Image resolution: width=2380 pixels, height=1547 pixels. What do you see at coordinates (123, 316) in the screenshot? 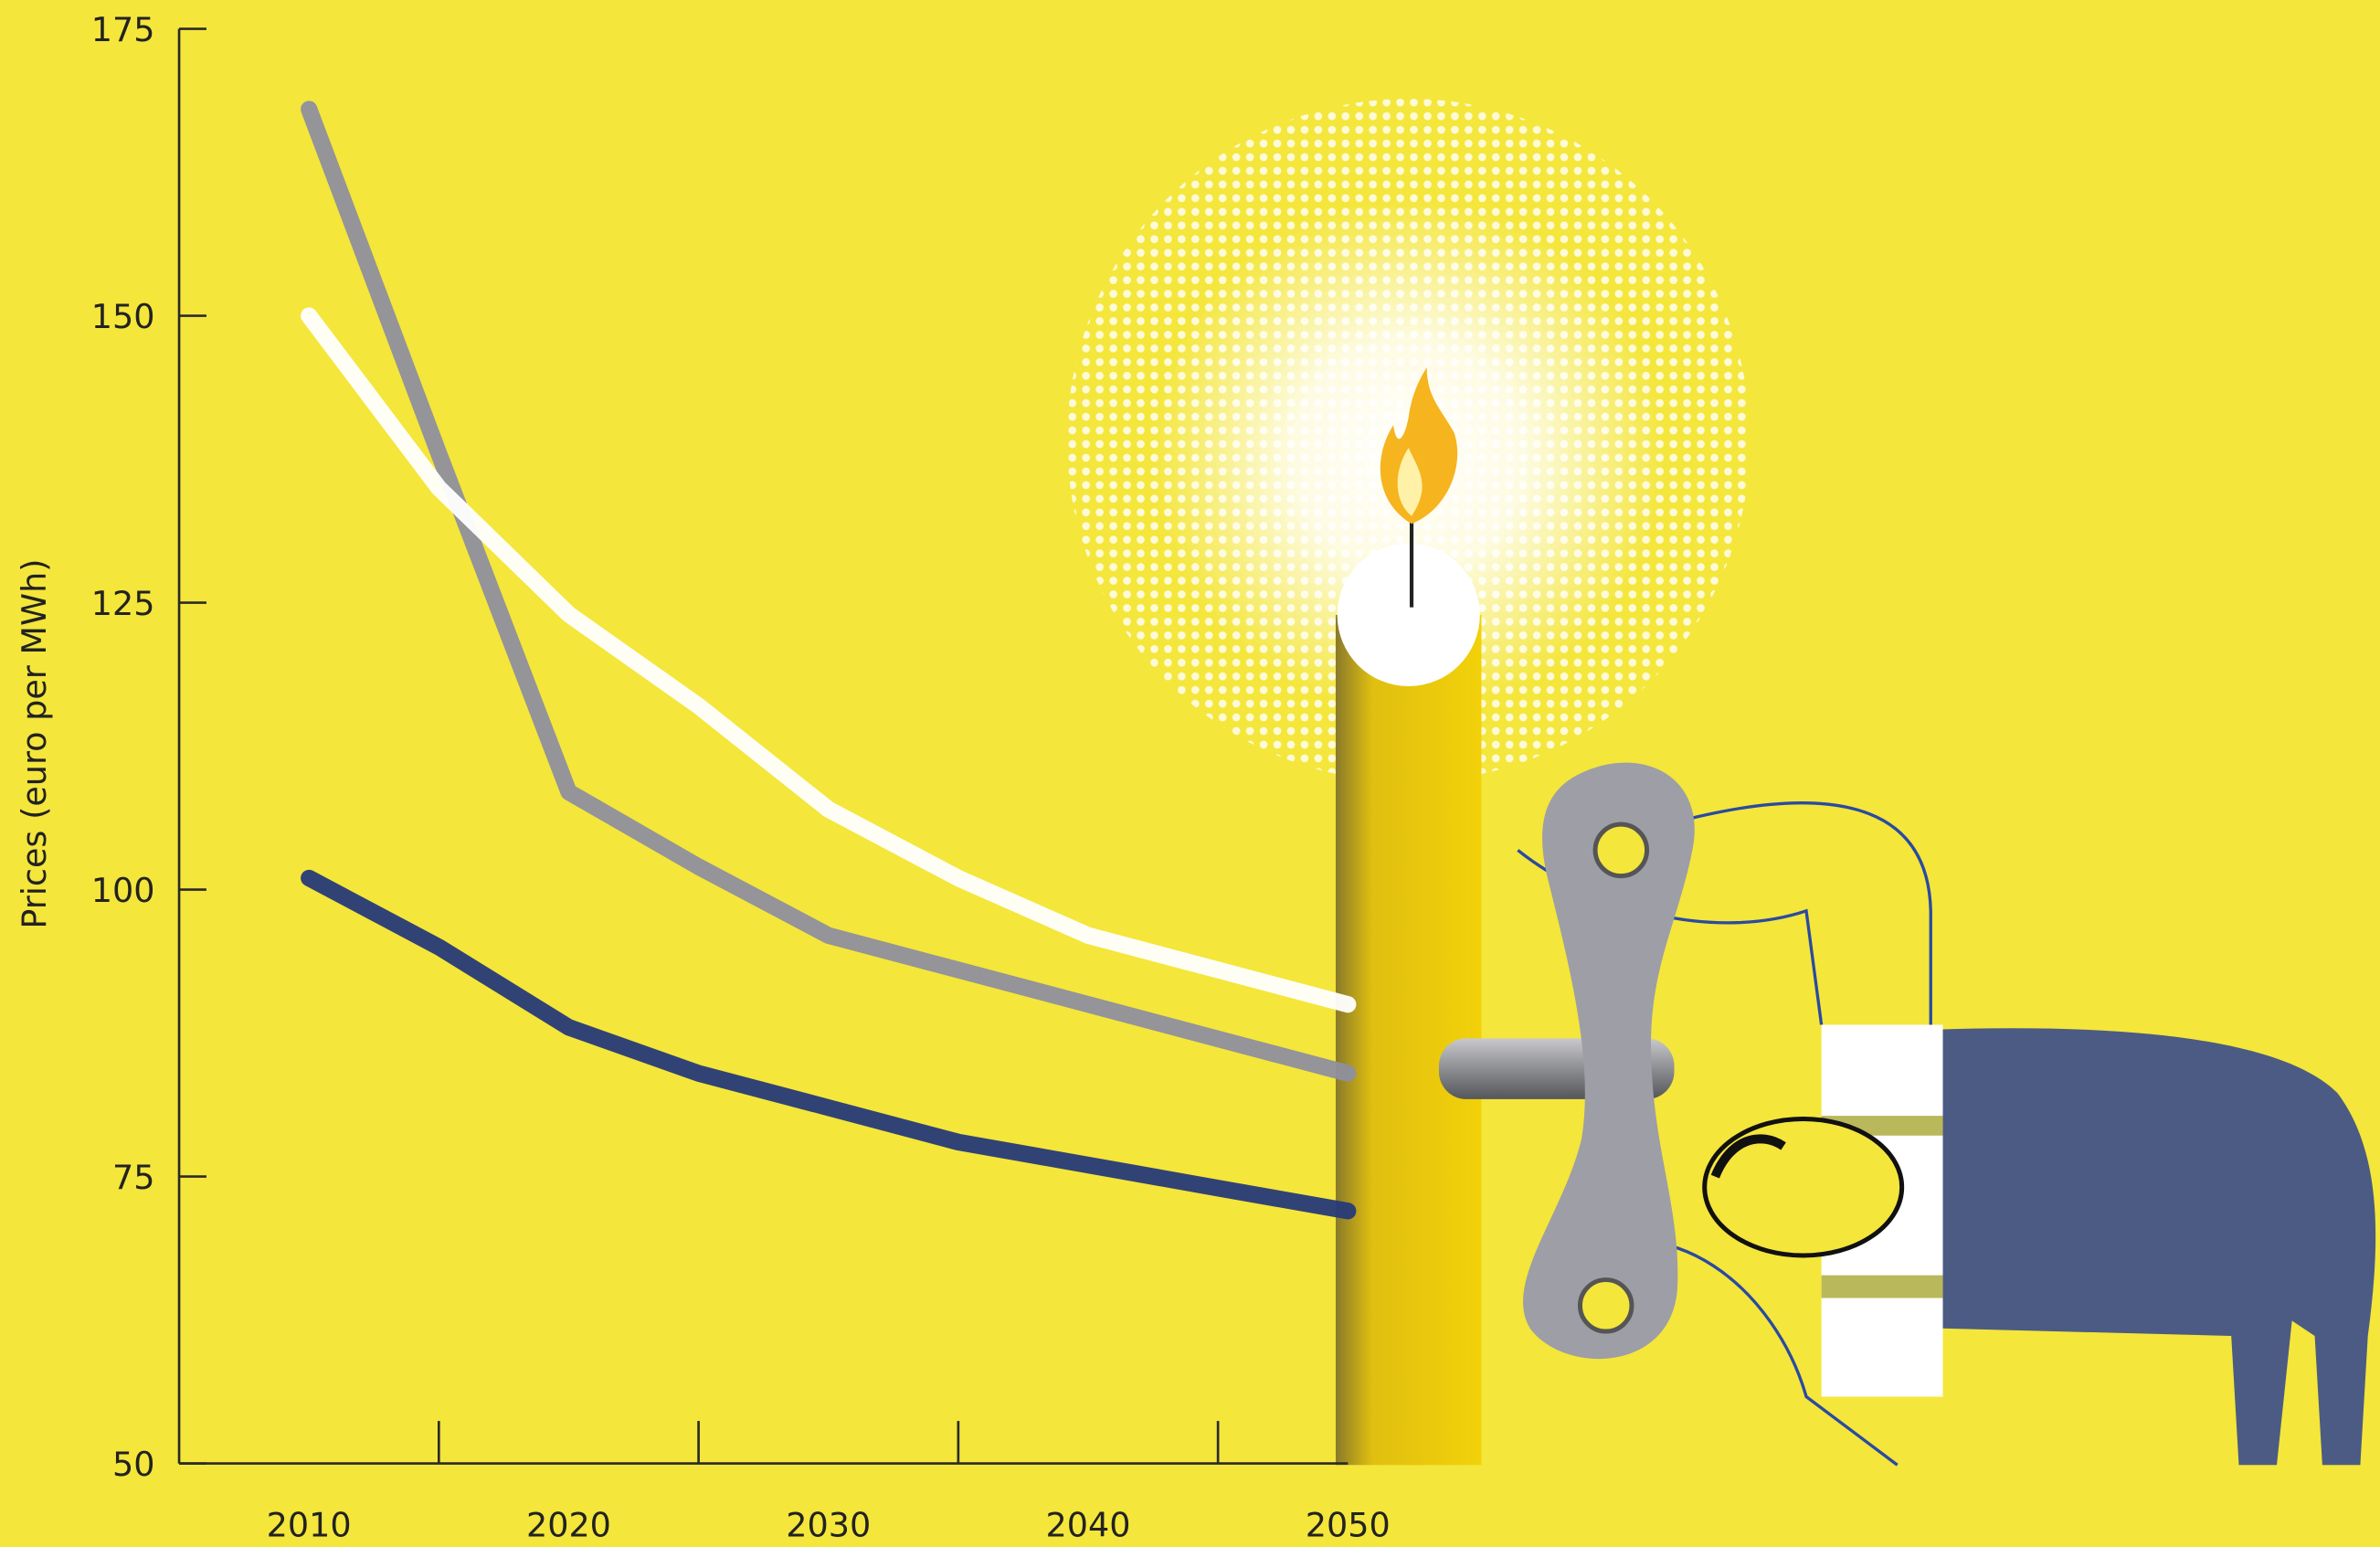
I see `y-tick-label: 150` at bounding box center [123, 316].